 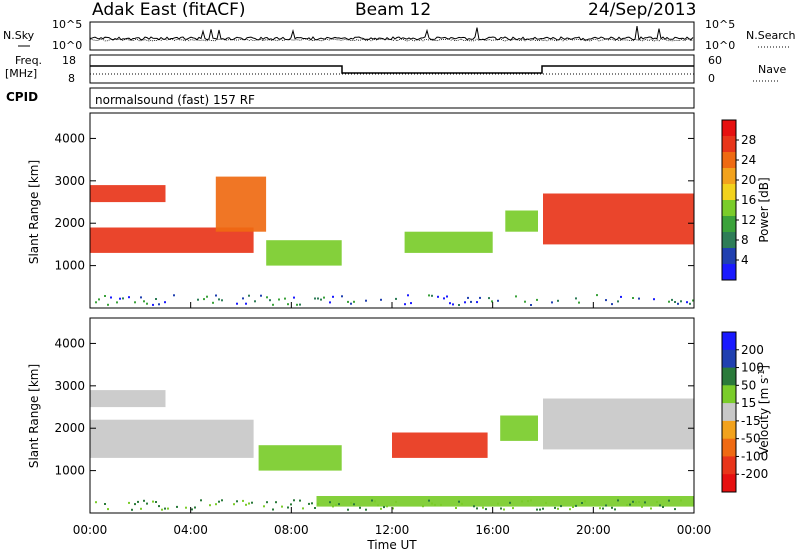 What do you see at coordinates (748, 140) in the screenshot?
I see `power-cbar-tick-label: 28` at bounding box center [748, 140].